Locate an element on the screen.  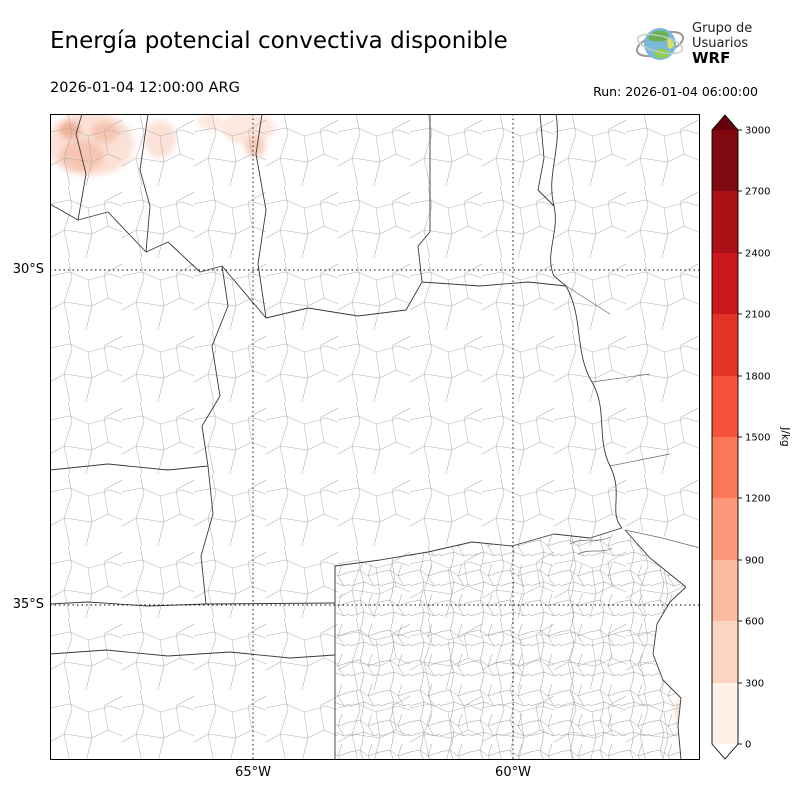
globe-icon is located at coordinates (660, 44).